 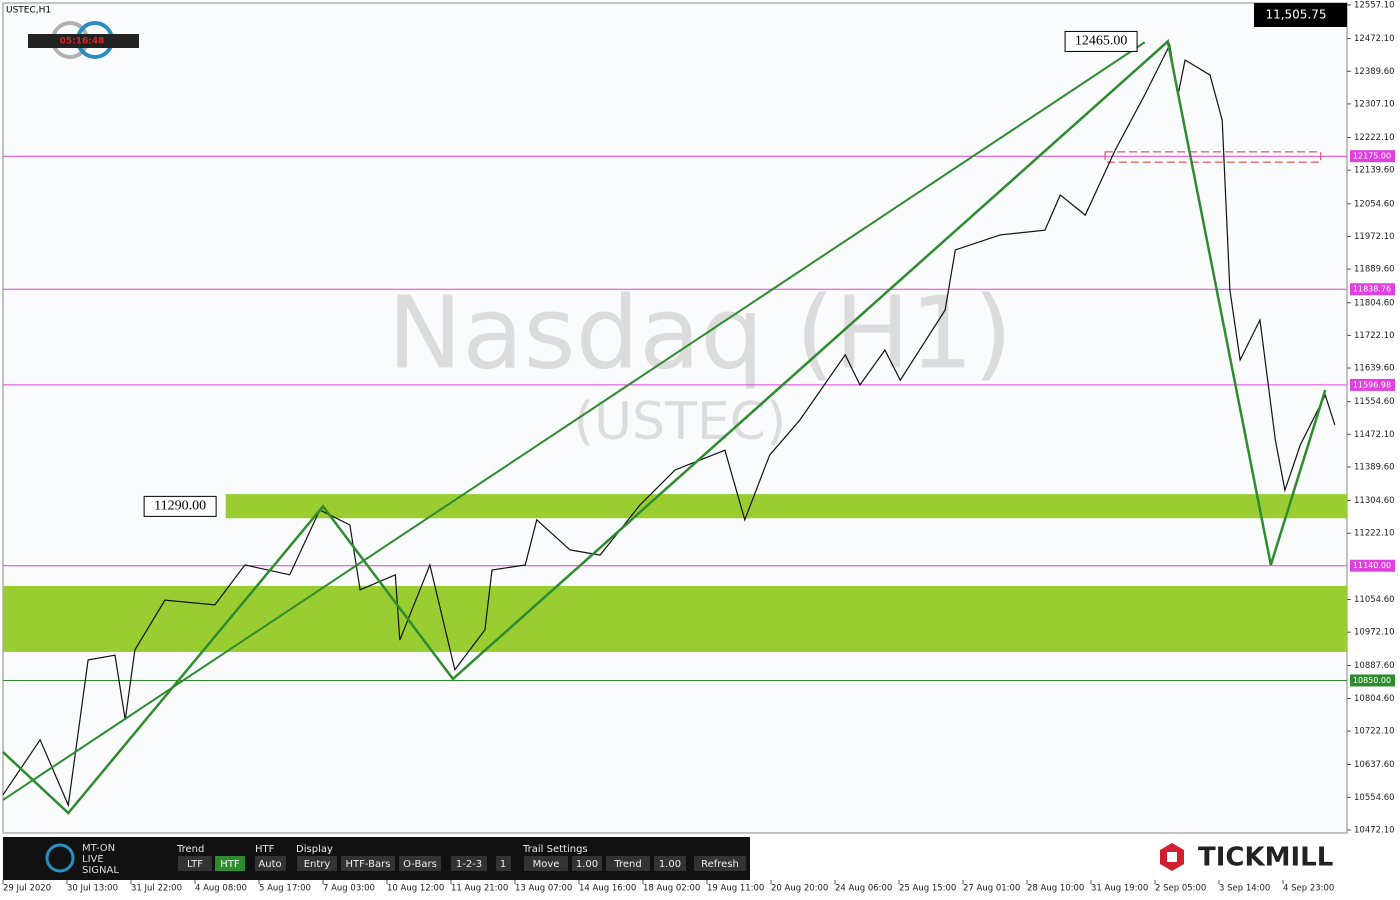 What do you see at coordinates (1374, 765) in the screenshot?
I see `y-tick-label: 10637.60` at bounding box center [1374, 765].